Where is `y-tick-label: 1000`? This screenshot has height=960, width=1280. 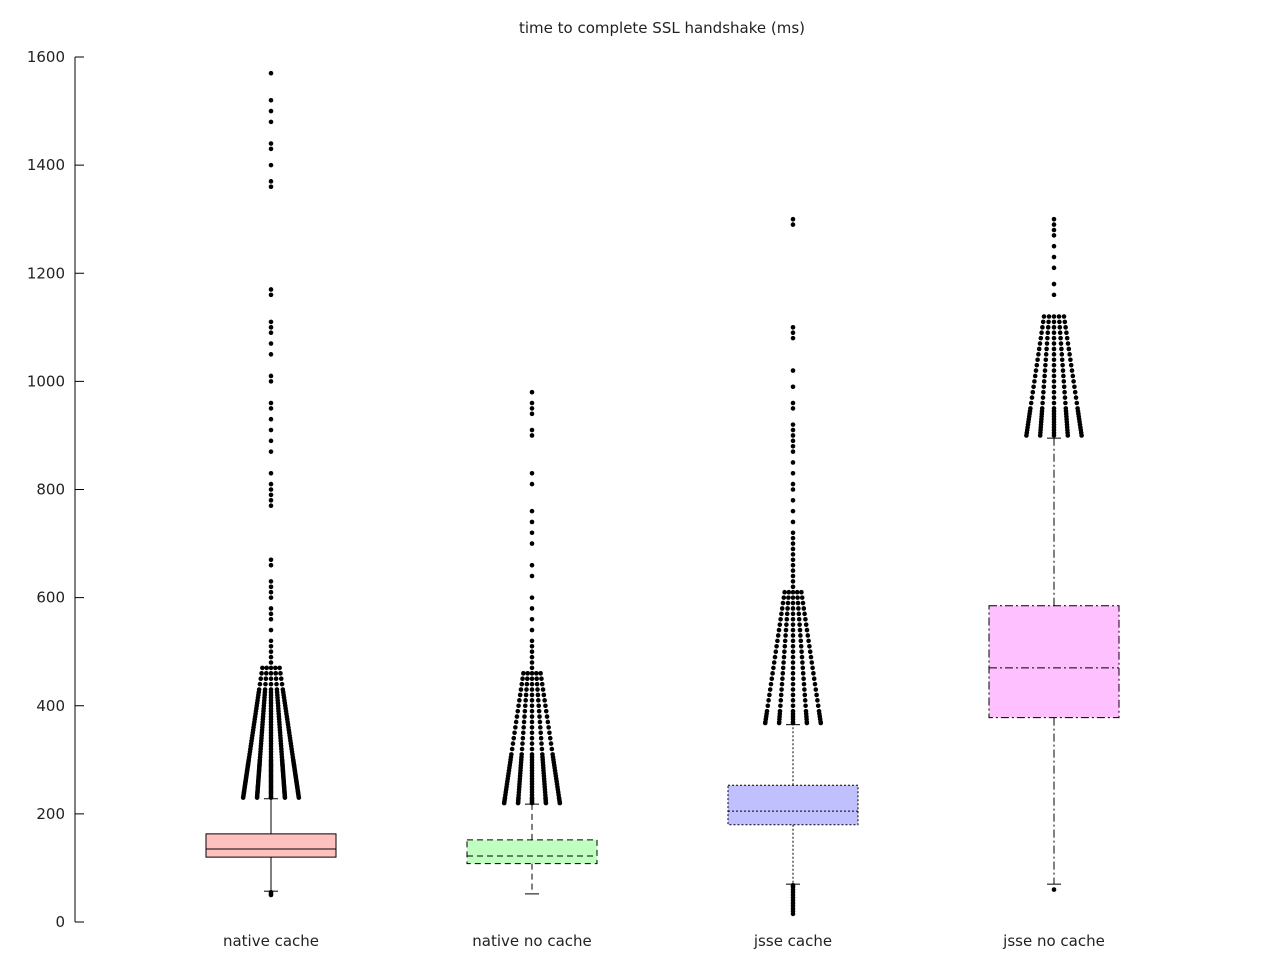
y-tick-label: 1000 is located at coordinates (46, 381).